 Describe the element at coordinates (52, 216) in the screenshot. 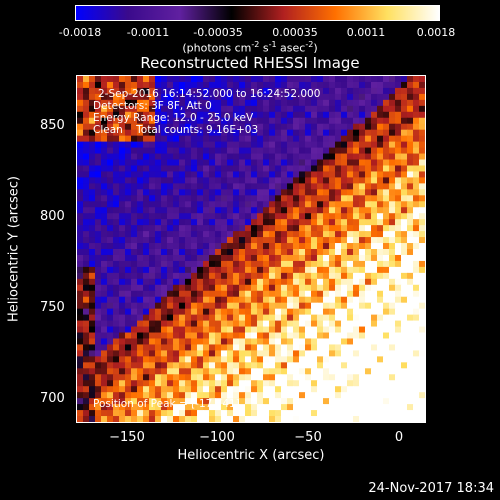

I see `y-tick: 800` at that location.